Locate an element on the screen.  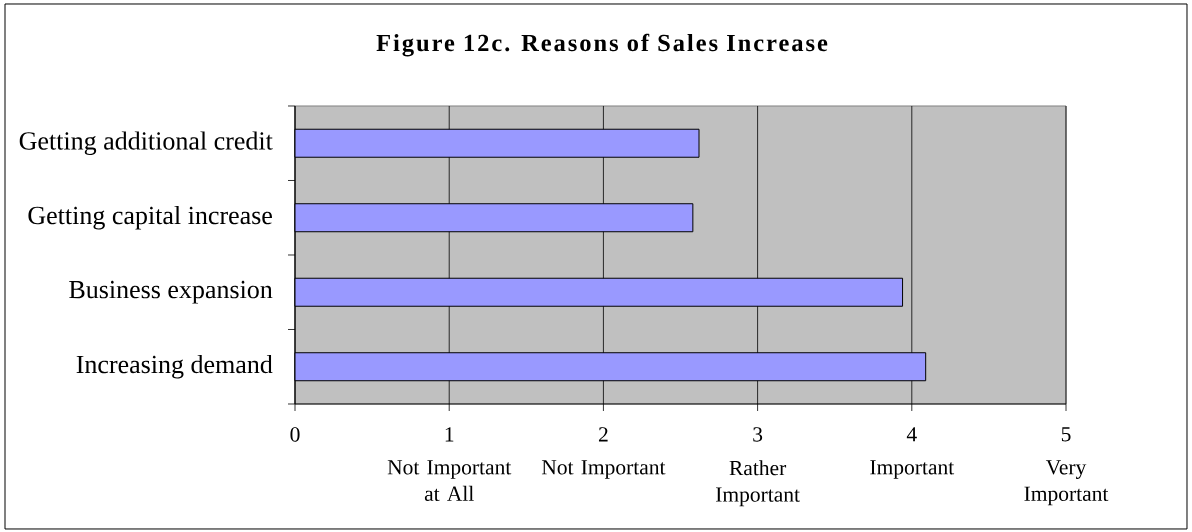
x-tick-label: 3 is located at coordinates (758, 434).